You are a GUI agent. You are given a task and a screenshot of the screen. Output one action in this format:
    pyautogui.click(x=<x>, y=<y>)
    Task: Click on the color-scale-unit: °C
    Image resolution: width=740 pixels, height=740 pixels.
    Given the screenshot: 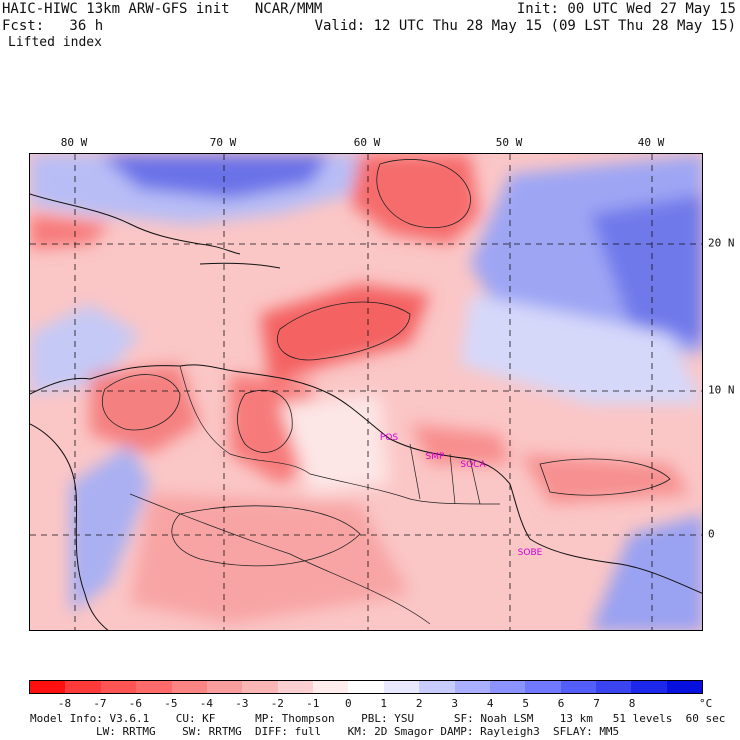 What is the action you would take?
    pyautogui.click(x=706, y=703)
    